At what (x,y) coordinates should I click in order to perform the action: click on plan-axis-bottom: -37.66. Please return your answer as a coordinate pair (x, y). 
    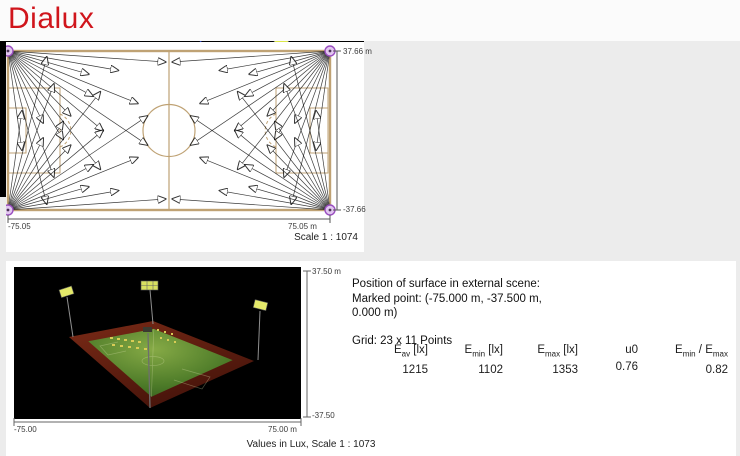
    Looking at the image, I should click on (354, 209).